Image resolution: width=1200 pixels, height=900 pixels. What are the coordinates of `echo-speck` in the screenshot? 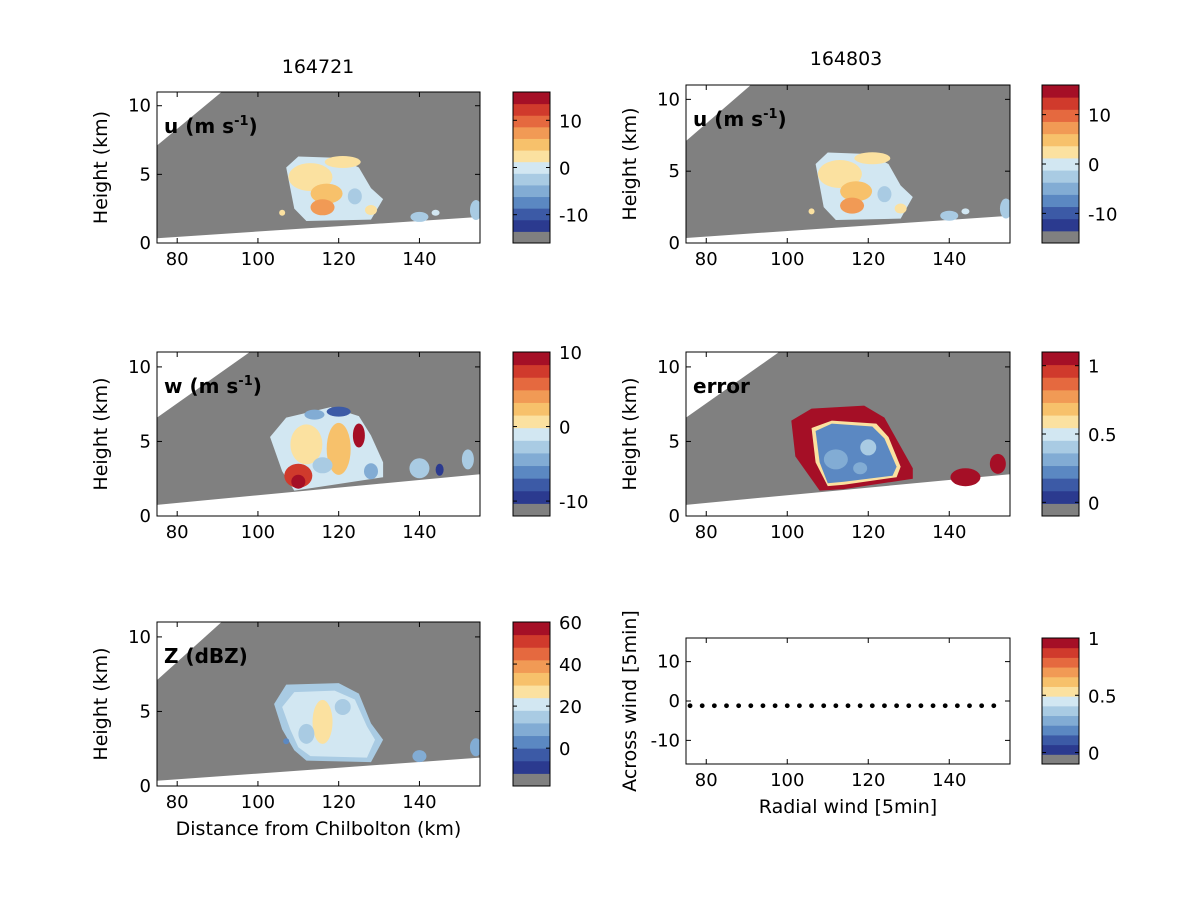 It's located at (282, 212).